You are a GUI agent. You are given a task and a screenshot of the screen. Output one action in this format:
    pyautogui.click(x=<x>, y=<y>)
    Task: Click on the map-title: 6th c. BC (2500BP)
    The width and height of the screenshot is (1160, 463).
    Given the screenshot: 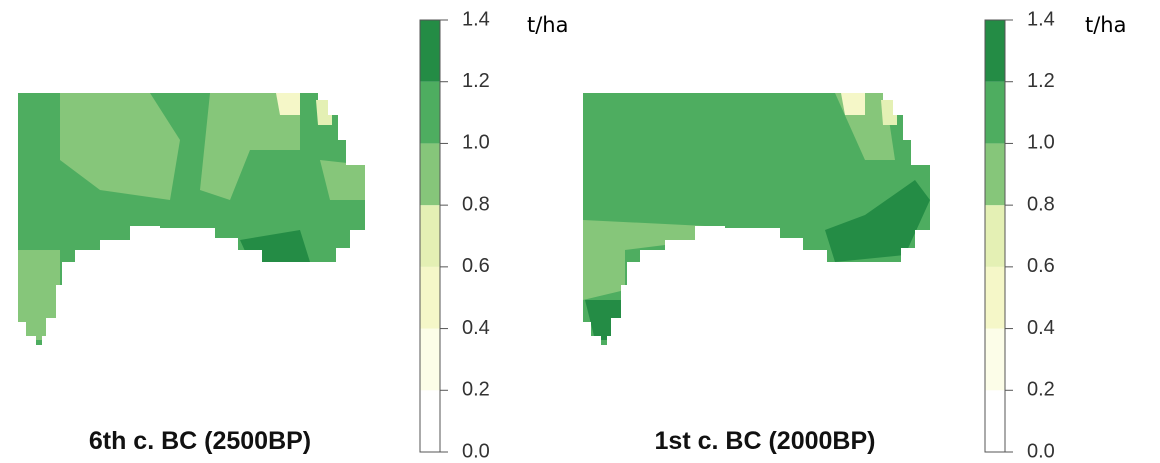 What is the action you would take?
    pyautogui.click(x=200, y=441)
    